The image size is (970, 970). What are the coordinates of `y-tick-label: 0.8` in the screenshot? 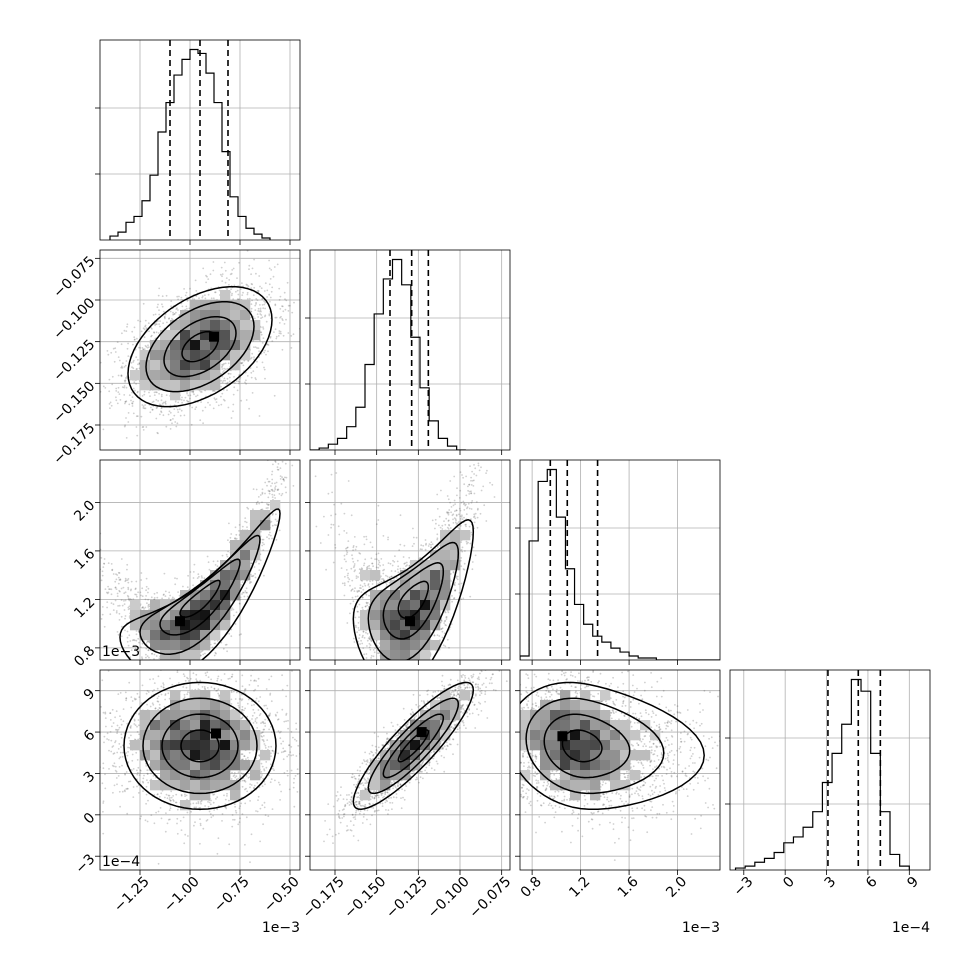 It's located at (84, 656).